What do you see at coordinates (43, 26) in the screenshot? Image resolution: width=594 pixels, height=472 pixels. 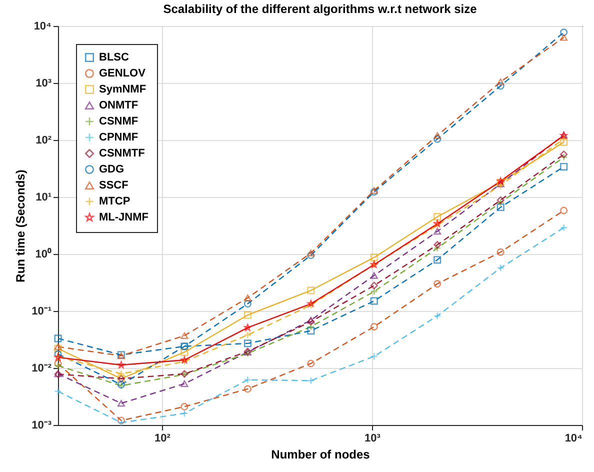 I see `y-tick-label: 10⁴` at bounding box center [43, 26].